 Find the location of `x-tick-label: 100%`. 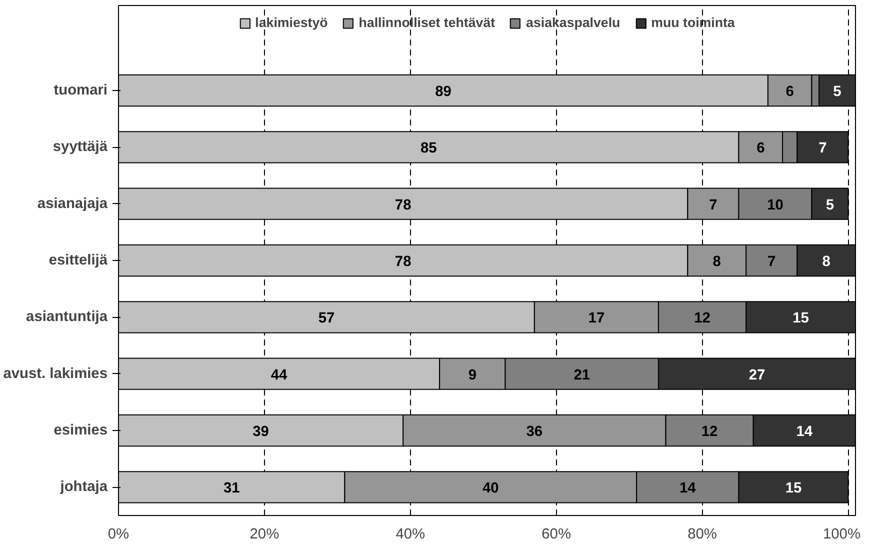

x-tick-label: 100% is located at coordinates (842, 534).